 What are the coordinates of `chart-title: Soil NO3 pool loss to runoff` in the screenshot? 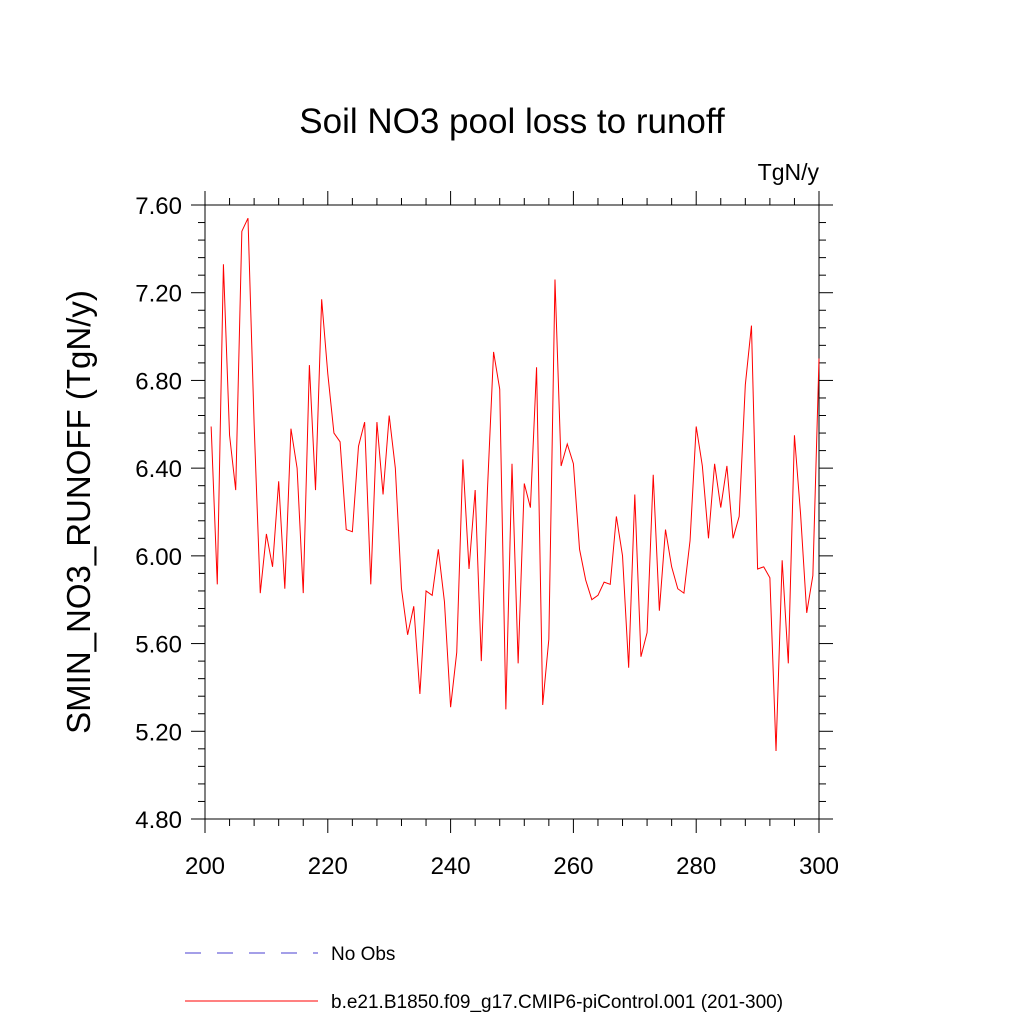 It's located at (512, 121).